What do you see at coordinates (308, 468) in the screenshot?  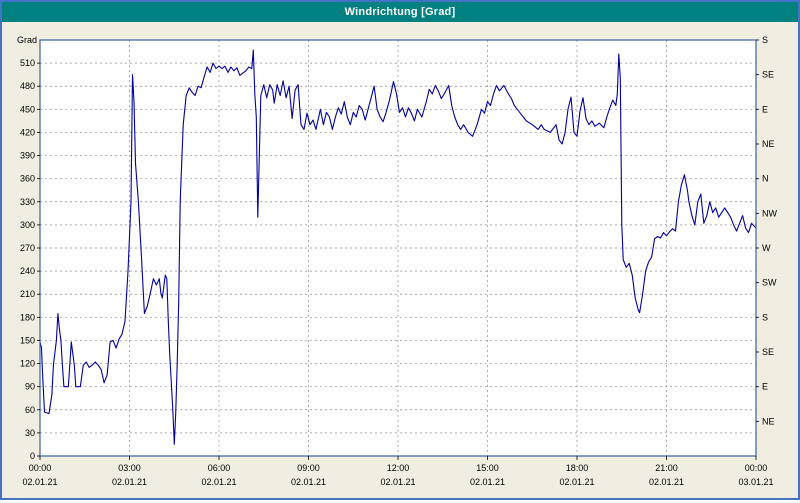 I see `x-tick-time-label: 09:00` at bounding box center [308, 468].